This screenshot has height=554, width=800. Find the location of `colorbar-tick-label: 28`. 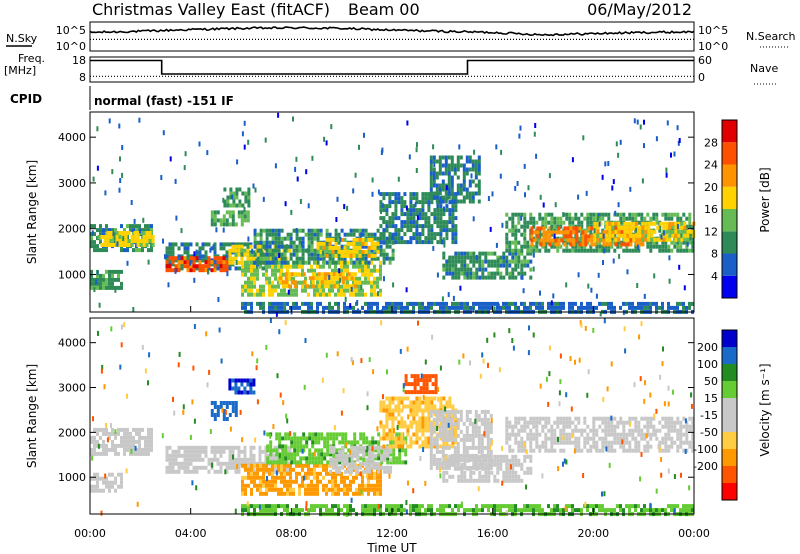

colorbar-tick-label: 28 is located at coordinates (711, 142).